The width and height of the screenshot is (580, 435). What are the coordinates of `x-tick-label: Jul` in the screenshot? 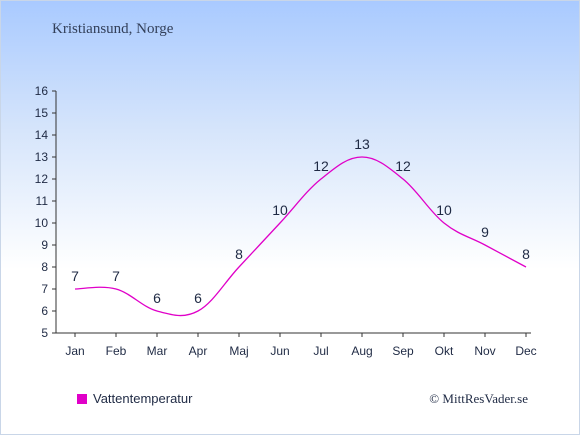 It's located at (320, 351).